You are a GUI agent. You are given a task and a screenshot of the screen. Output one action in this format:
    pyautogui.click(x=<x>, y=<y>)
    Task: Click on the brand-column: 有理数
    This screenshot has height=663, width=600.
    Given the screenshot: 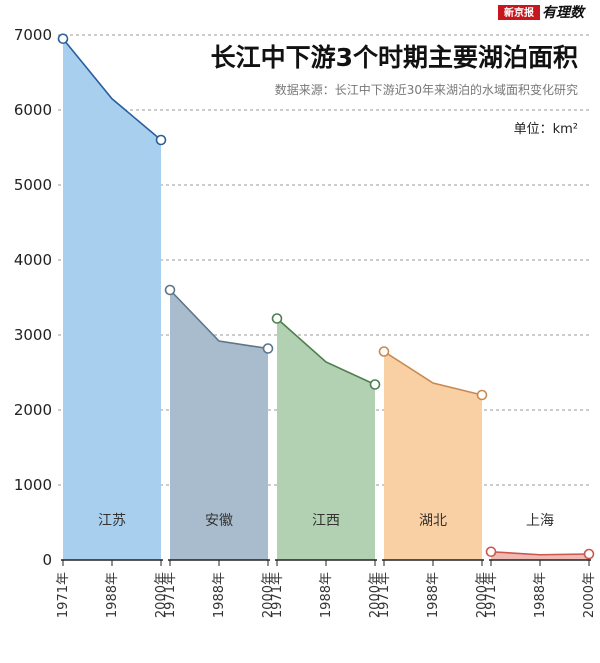 What is the action you would take?
    pyautogui.click(x=564, y=12)
    